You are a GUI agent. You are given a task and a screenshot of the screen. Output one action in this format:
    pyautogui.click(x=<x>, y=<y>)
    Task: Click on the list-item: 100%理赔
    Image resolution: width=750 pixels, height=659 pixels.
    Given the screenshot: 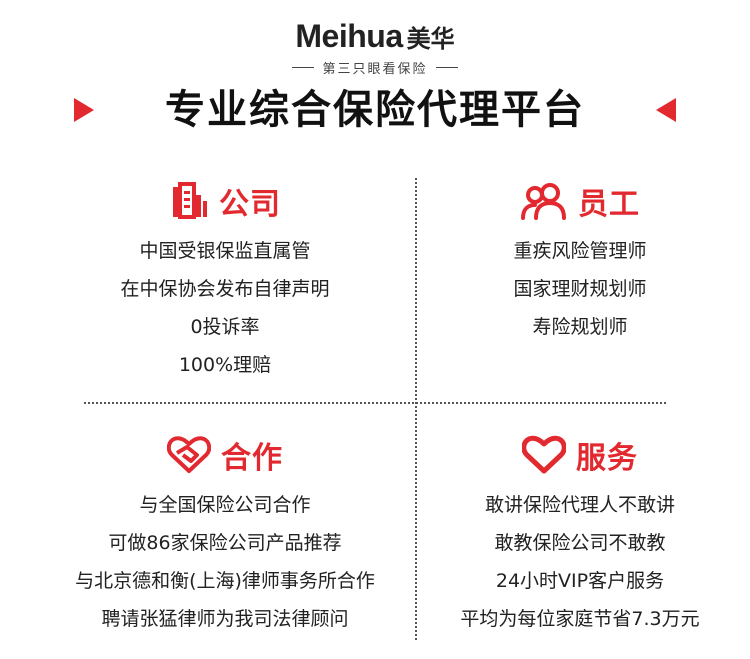 What is the action you would take?
    pyautogui.click(x=225, y=365)
    